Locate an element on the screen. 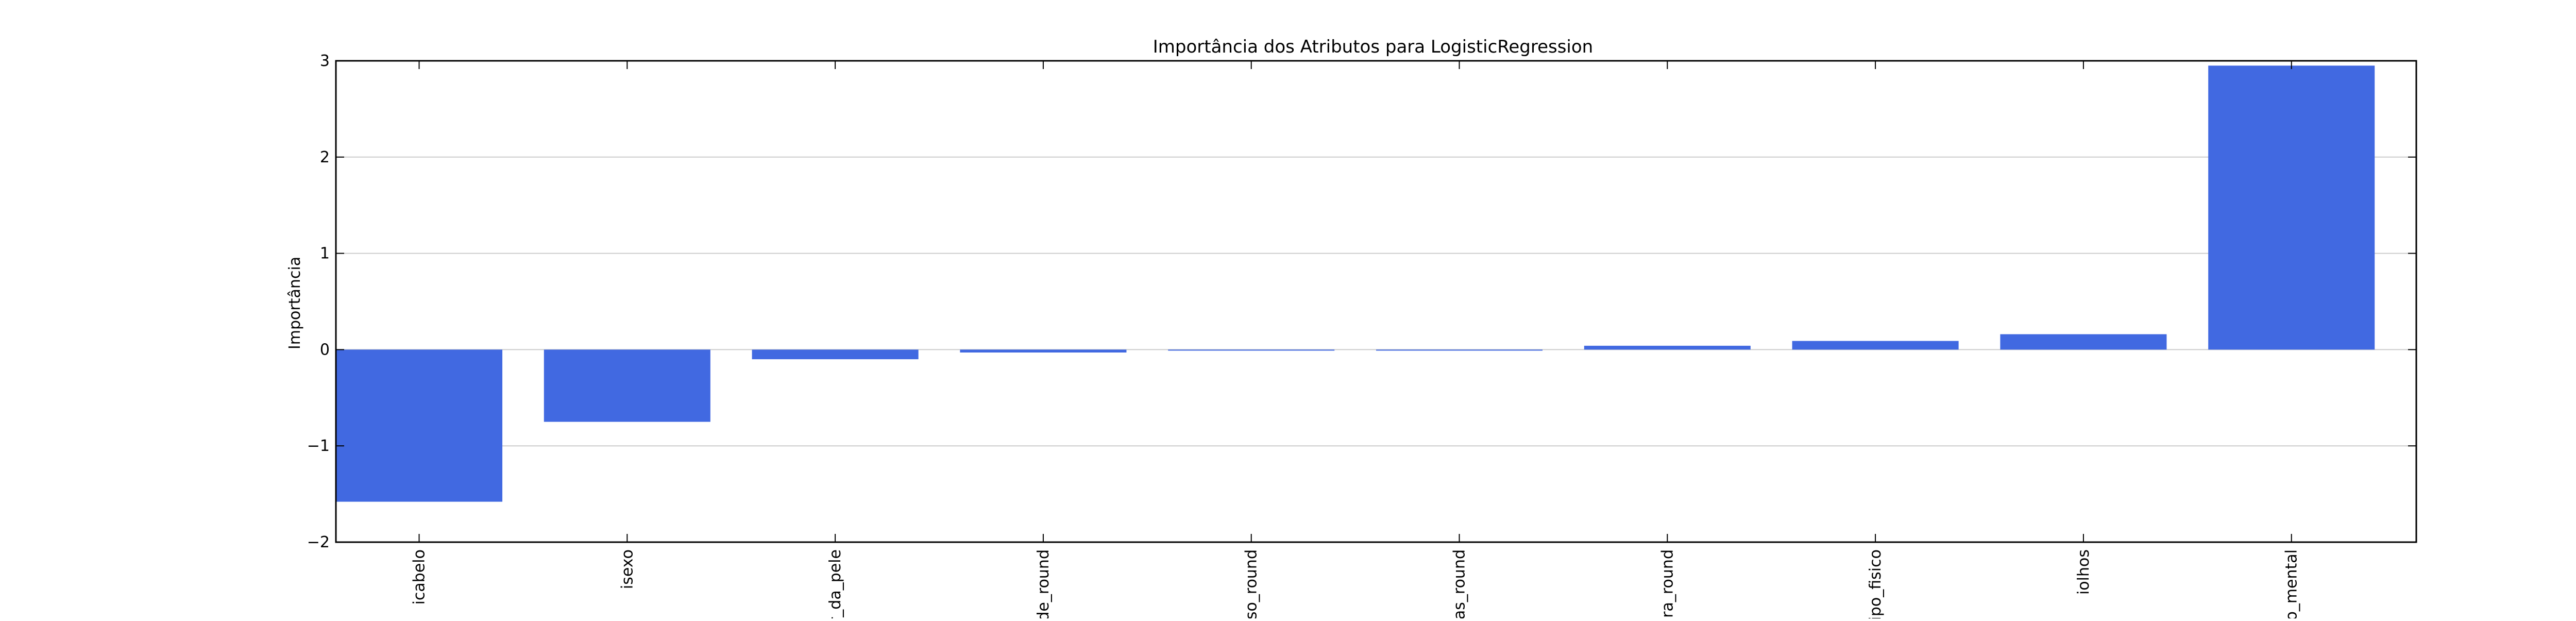 Image resolution: width=2576 pixels, height=621 pixels. bar-de_round is located at coordinates (1043, 351).